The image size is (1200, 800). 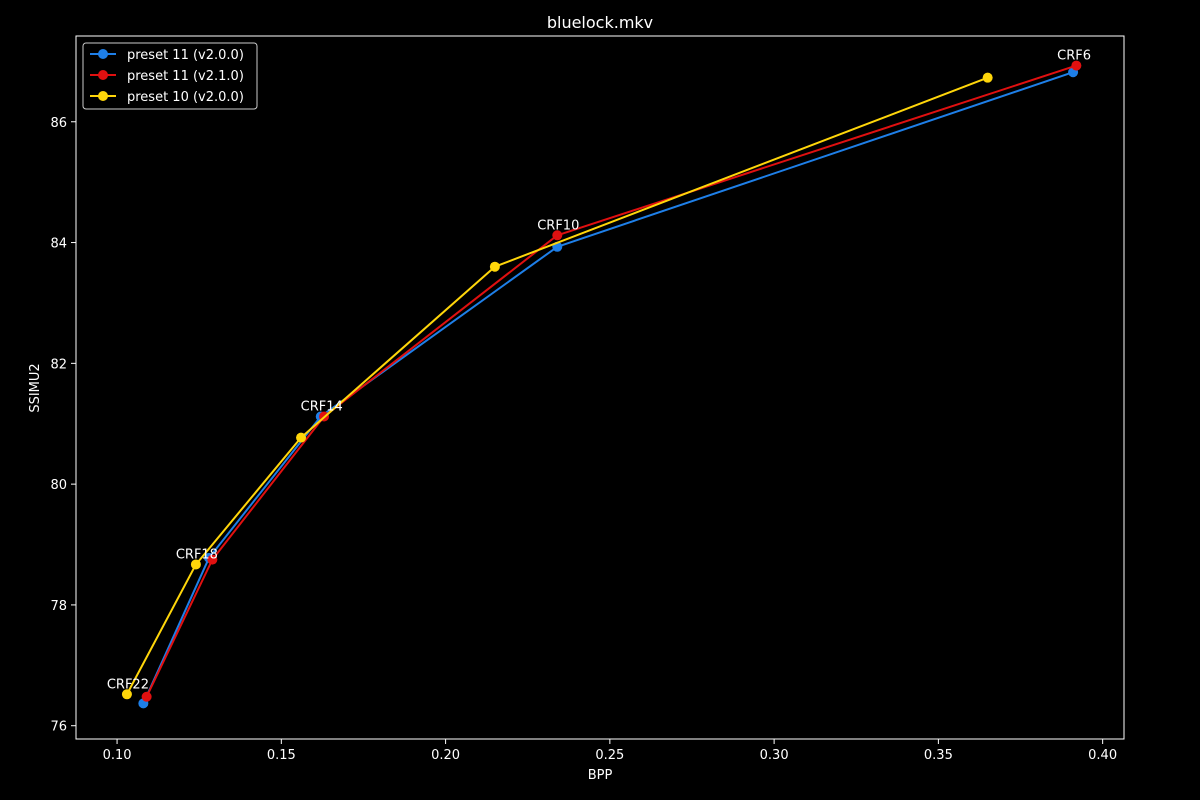 I want to click on y-axis-title: SSIMU2, so click(x=35, y=387).